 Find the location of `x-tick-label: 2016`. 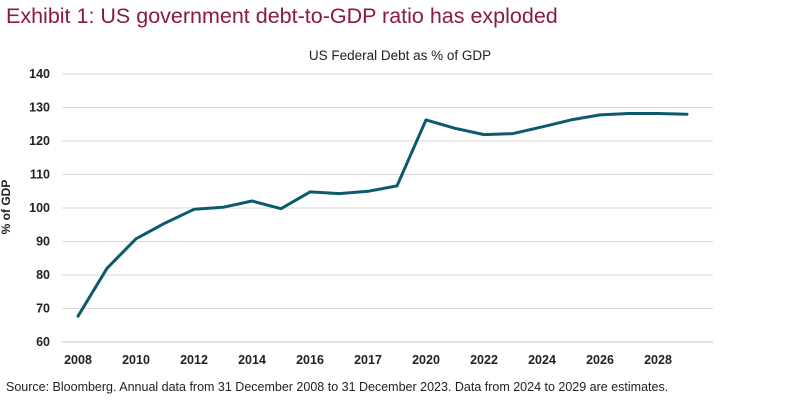

x-tick-label: 2016 is located at coordinates (310, 360).